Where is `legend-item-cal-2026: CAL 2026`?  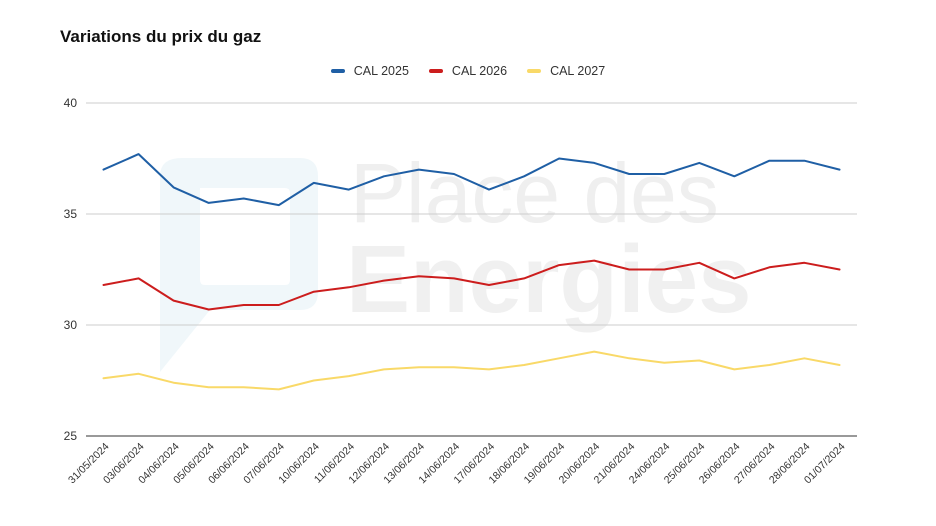 legend-item-cal-2026: CAL 2026 is located at coordinates (468, 71).